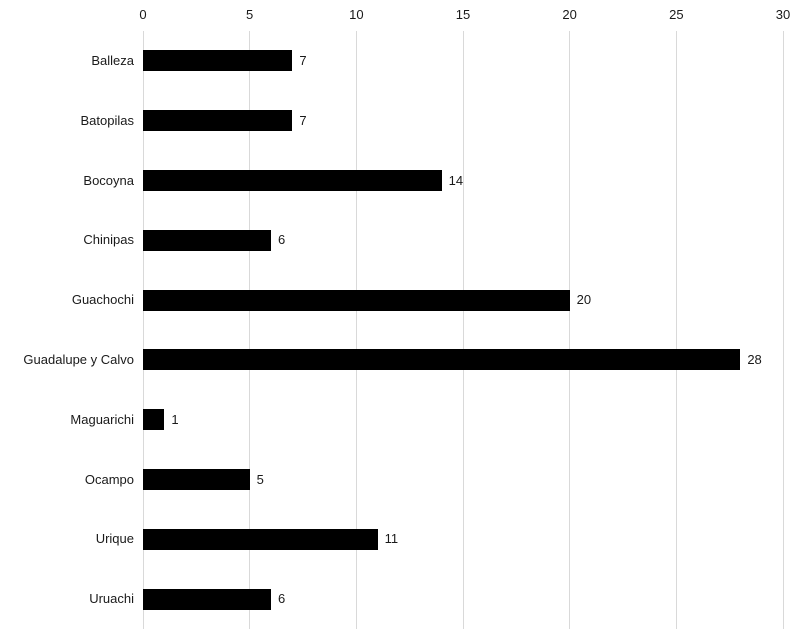 The image size is (800, 636). I want to click on data-label: 11, so click(391, 539).